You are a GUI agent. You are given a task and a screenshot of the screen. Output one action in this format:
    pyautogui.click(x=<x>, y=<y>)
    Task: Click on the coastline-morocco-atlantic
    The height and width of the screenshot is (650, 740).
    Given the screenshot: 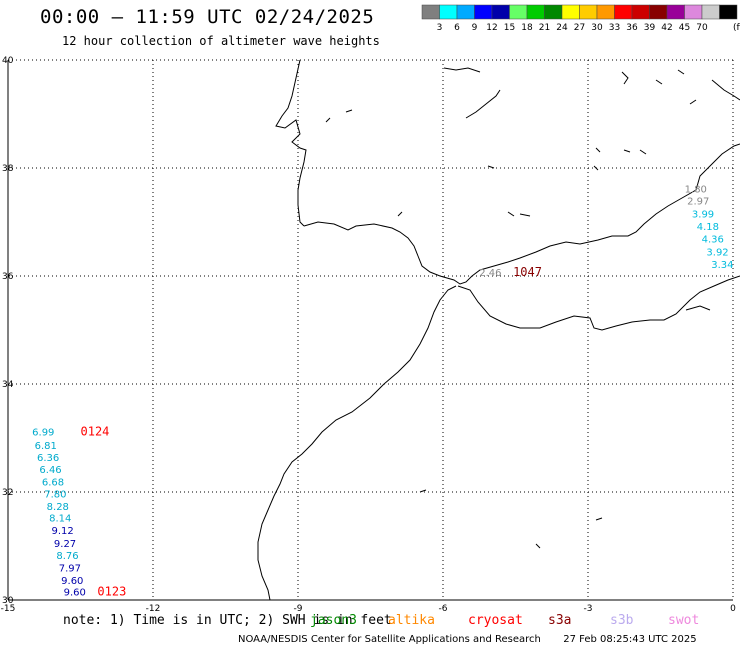 What is the action you would take?
    pyautogui.click(x=357, y=443)
    